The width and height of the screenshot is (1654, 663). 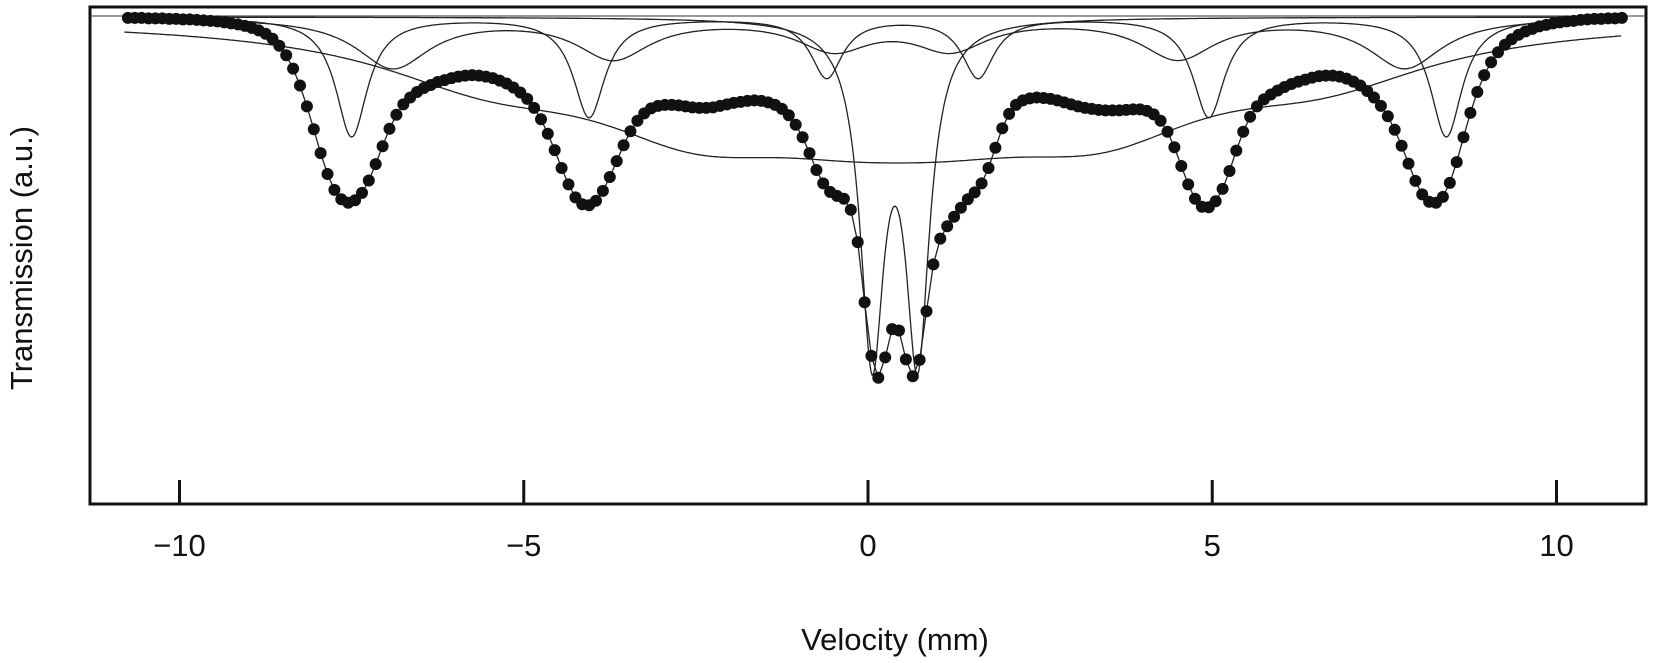 I want to click on y-axis-label: Transmission (a.u.), so click(x=21, y=258).